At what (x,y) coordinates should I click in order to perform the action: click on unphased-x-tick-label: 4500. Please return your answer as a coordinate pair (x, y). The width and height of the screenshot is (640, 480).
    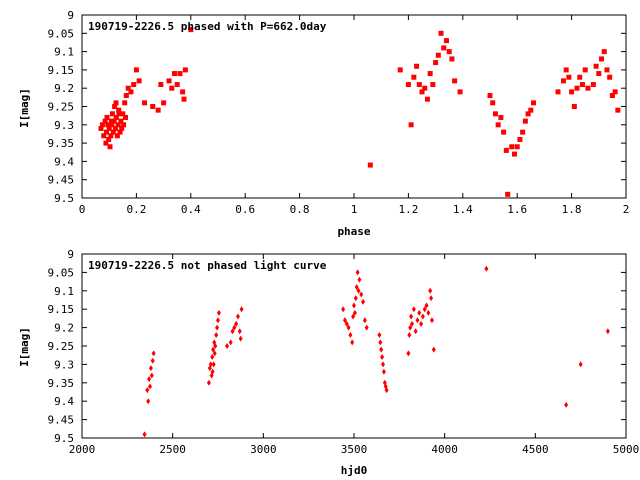
    Looking at the image, I should click on (535, 449).